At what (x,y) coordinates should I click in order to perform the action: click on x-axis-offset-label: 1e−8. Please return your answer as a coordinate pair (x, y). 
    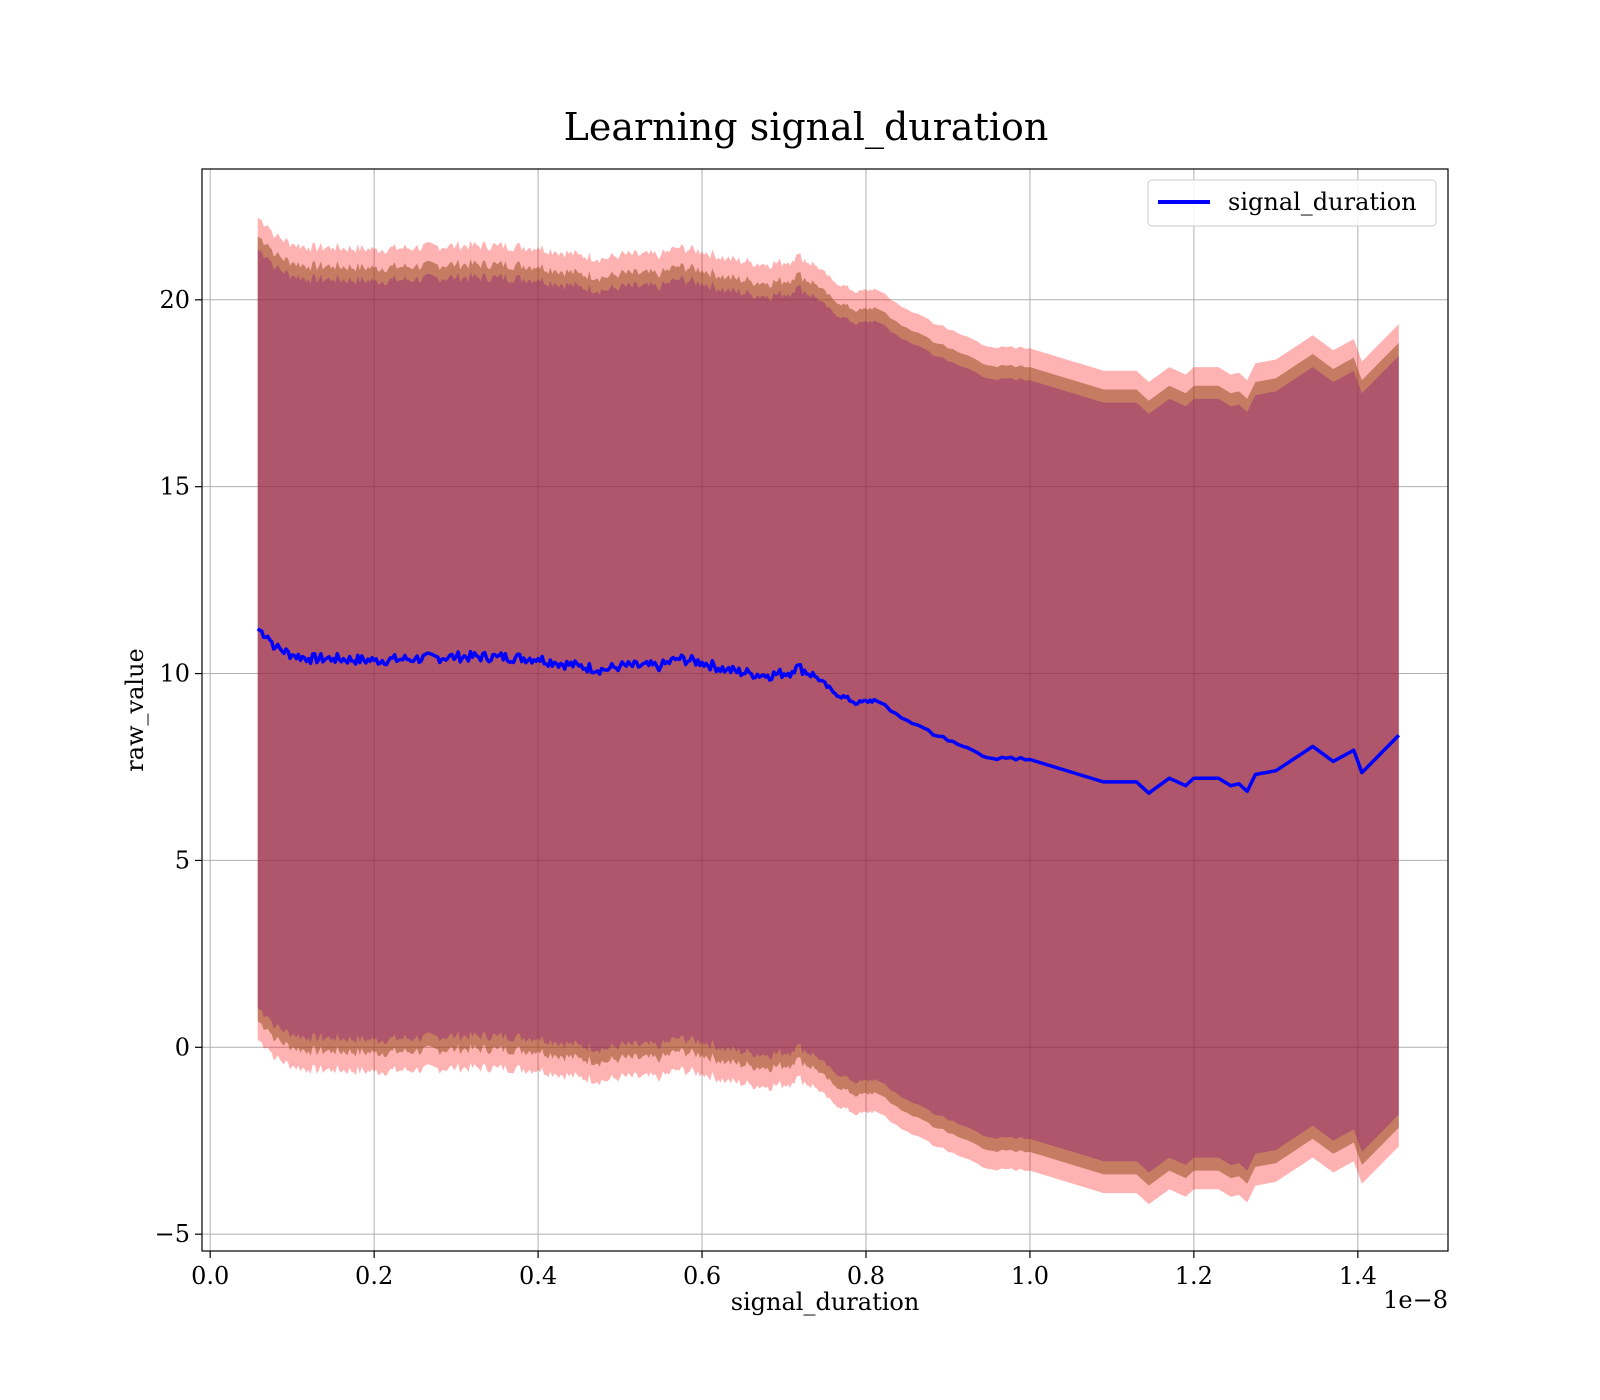
    Looking at the image, I should click on (1415, 1300).